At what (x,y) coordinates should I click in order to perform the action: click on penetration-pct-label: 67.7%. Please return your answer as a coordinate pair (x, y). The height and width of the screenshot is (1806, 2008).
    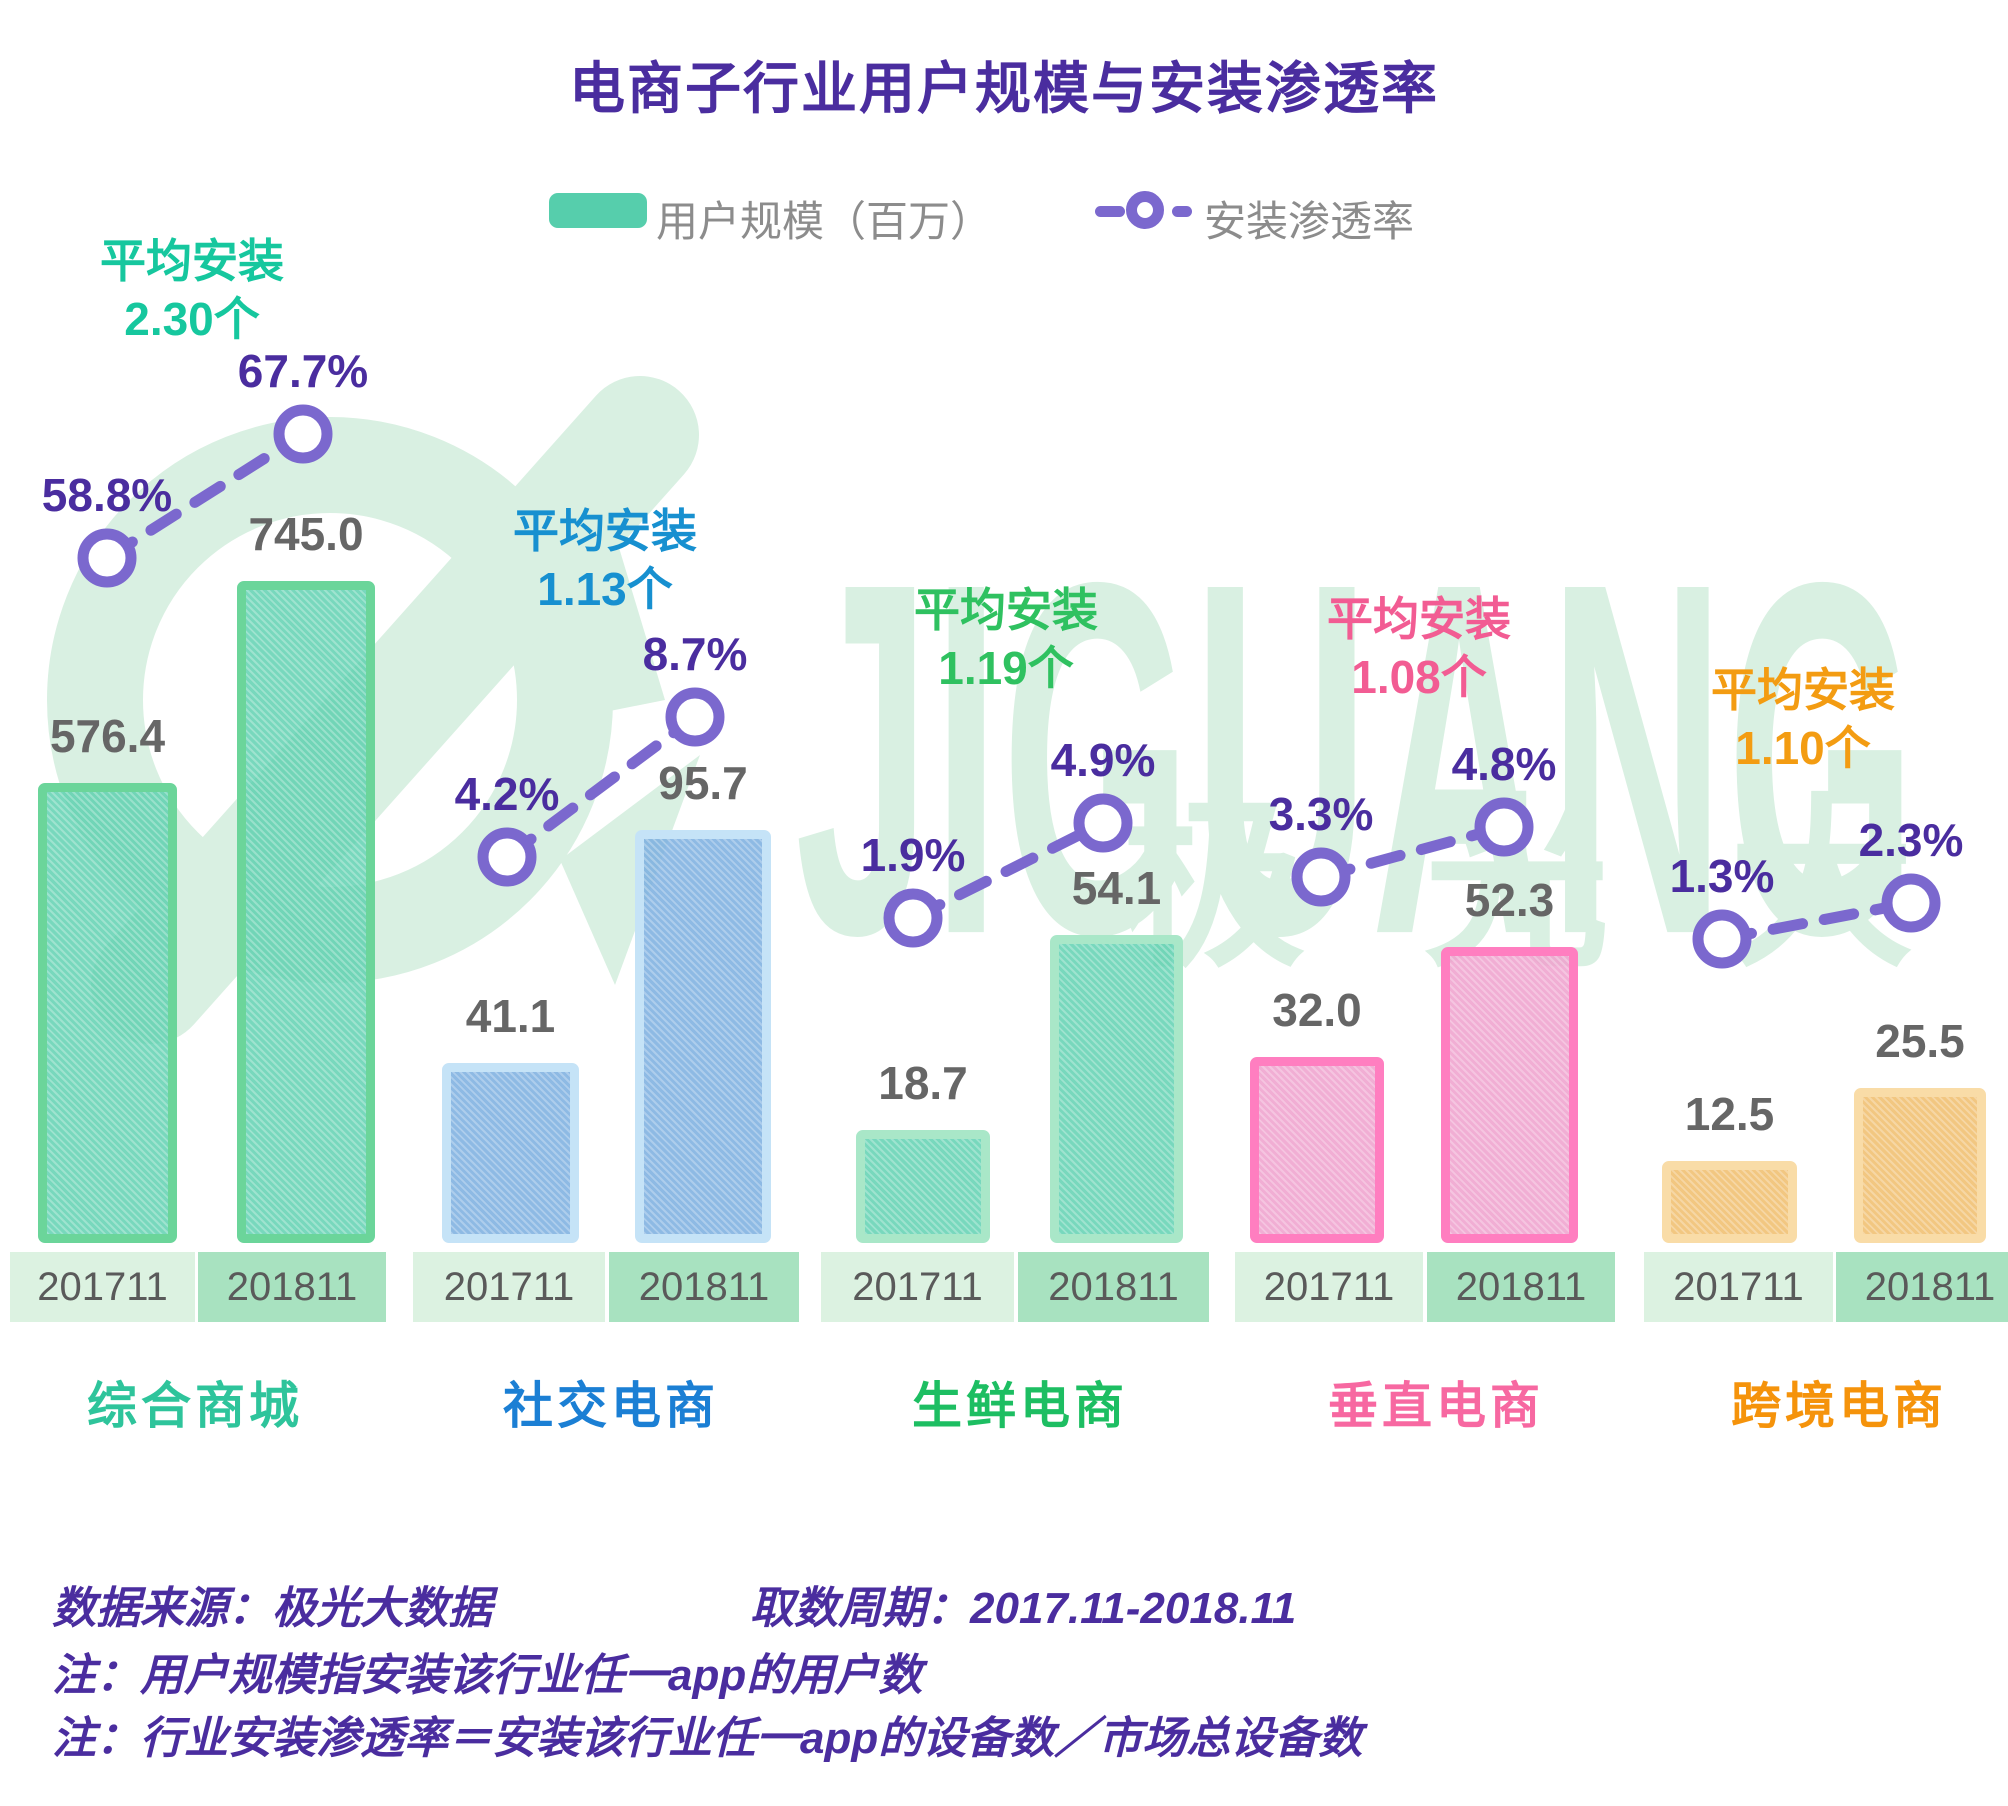
    Looking at the image, I should click on (303, 371).